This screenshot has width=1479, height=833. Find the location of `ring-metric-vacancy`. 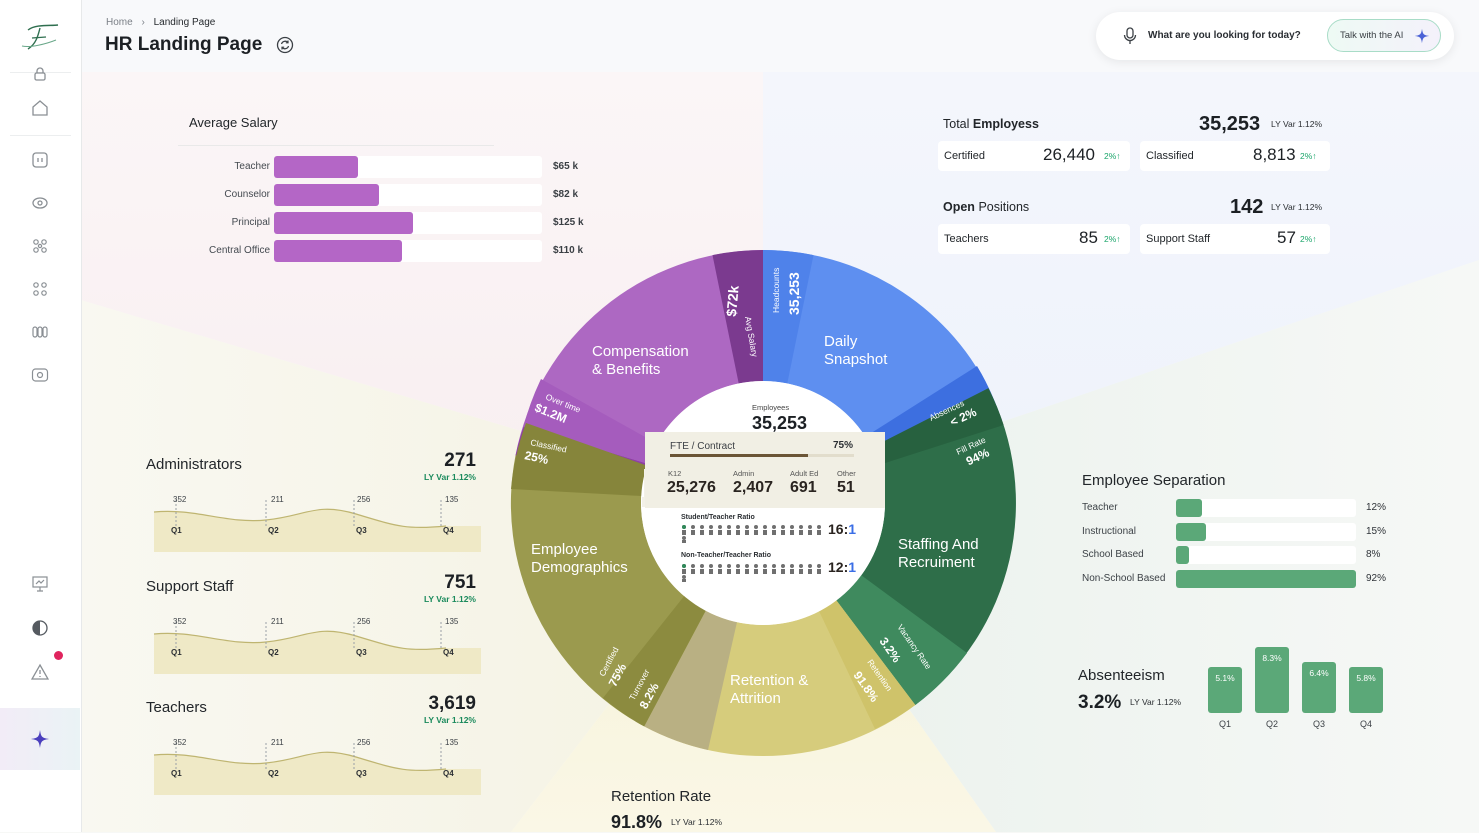

ring-metric-vacancy is located at coordinates (901, 640).